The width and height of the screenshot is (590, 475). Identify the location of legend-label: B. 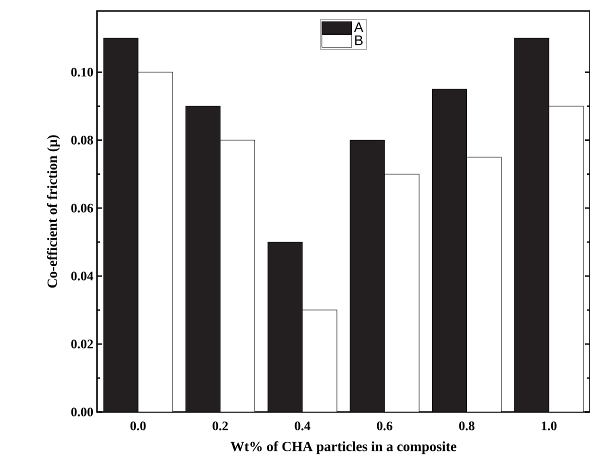
(359, 40).